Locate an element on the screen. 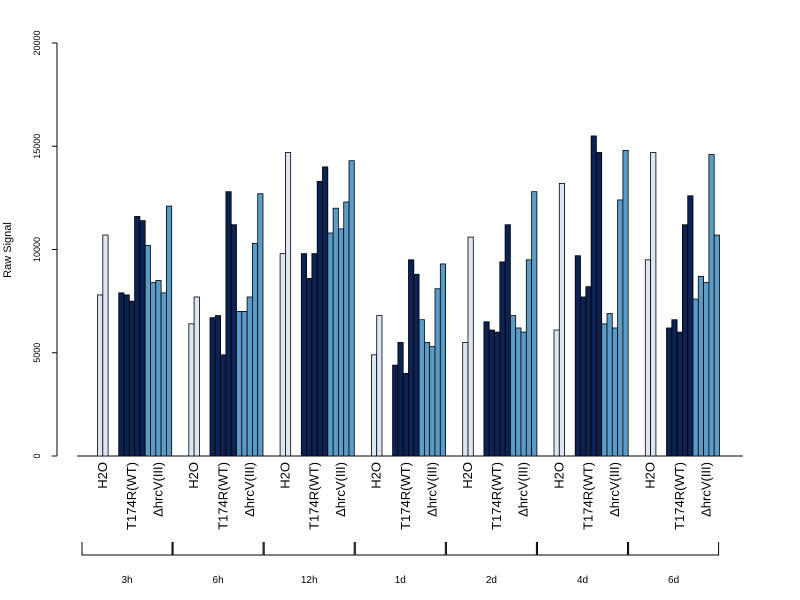 The height and width of the screenshot is (600, 800). timepoint-label: 2d is located at coordinates (491, 580).